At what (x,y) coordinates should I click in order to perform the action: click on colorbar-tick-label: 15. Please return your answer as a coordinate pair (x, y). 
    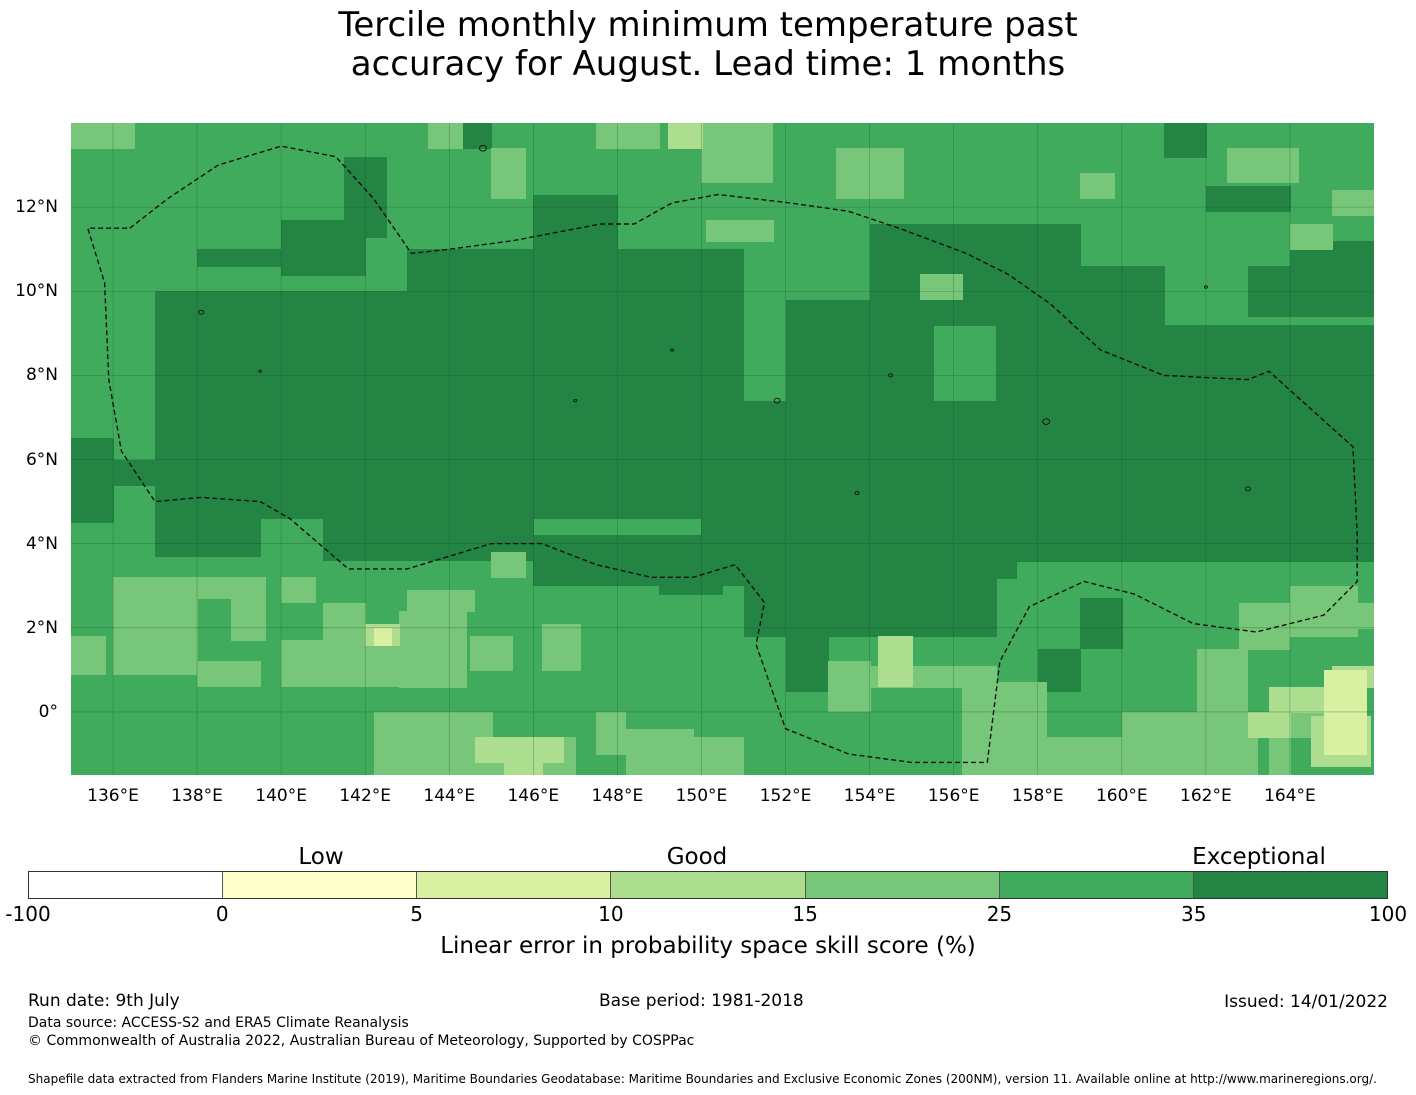
    Looking at the image, I should click on (805, 914).